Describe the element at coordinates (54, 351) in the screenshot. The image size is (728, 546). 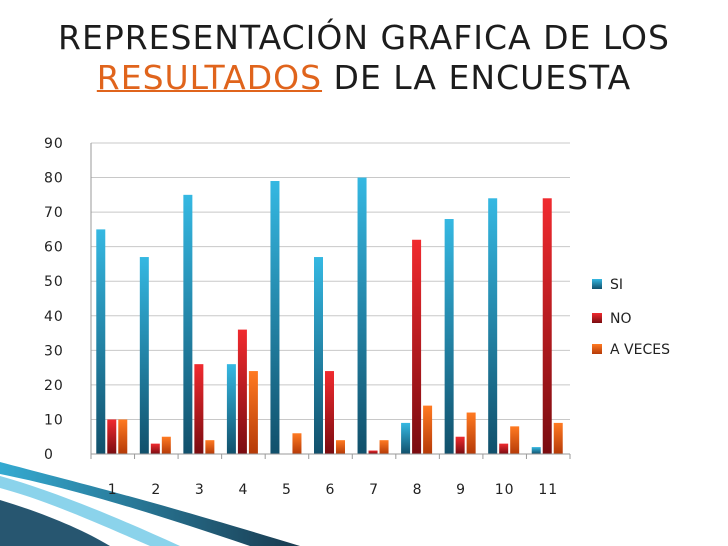
I see `y-tick-label: 30` at that location.